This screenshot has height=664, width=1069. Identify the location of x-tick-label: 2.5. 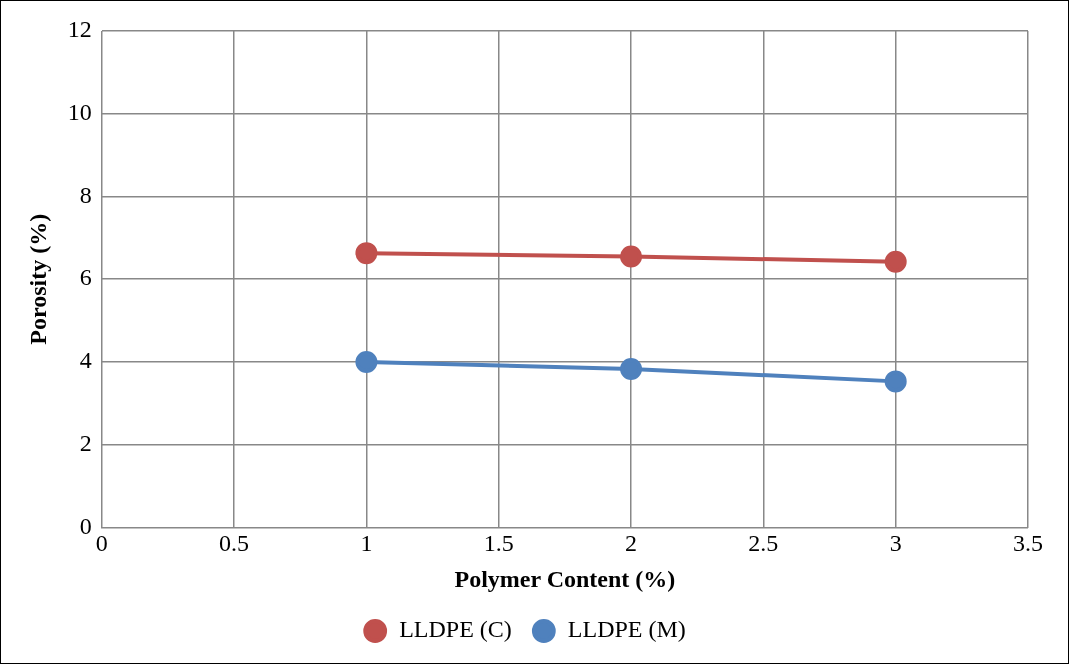
(763, 543).